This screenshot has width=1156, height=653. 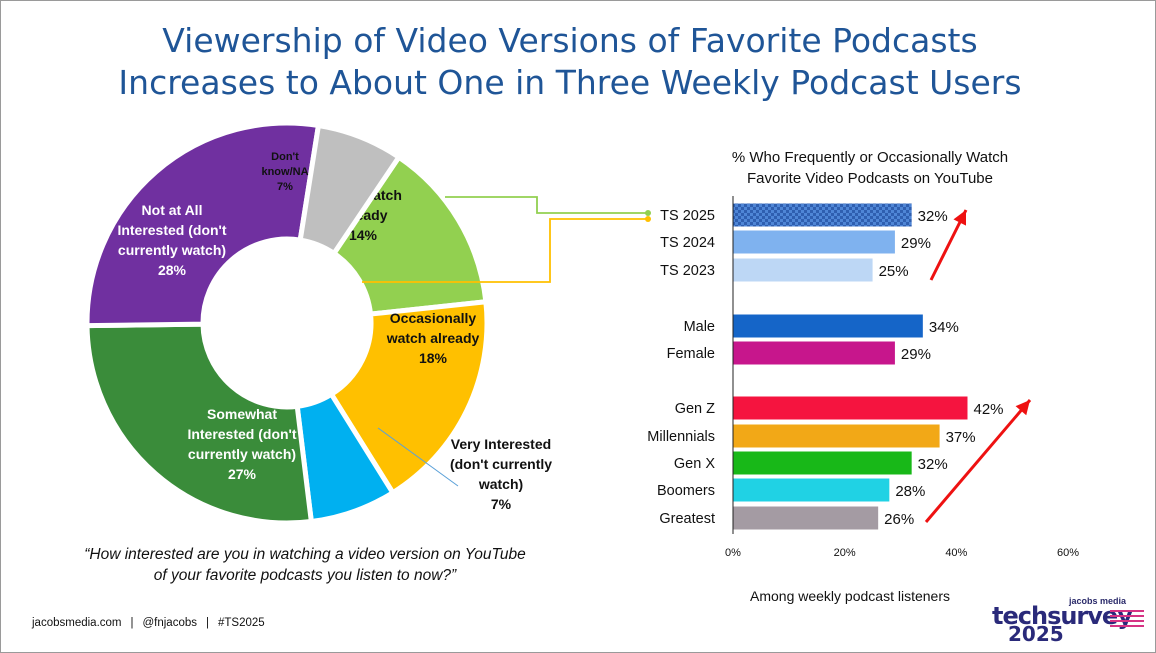 I want to click on x-tick-label: 0%, so click(x=733, y=553).